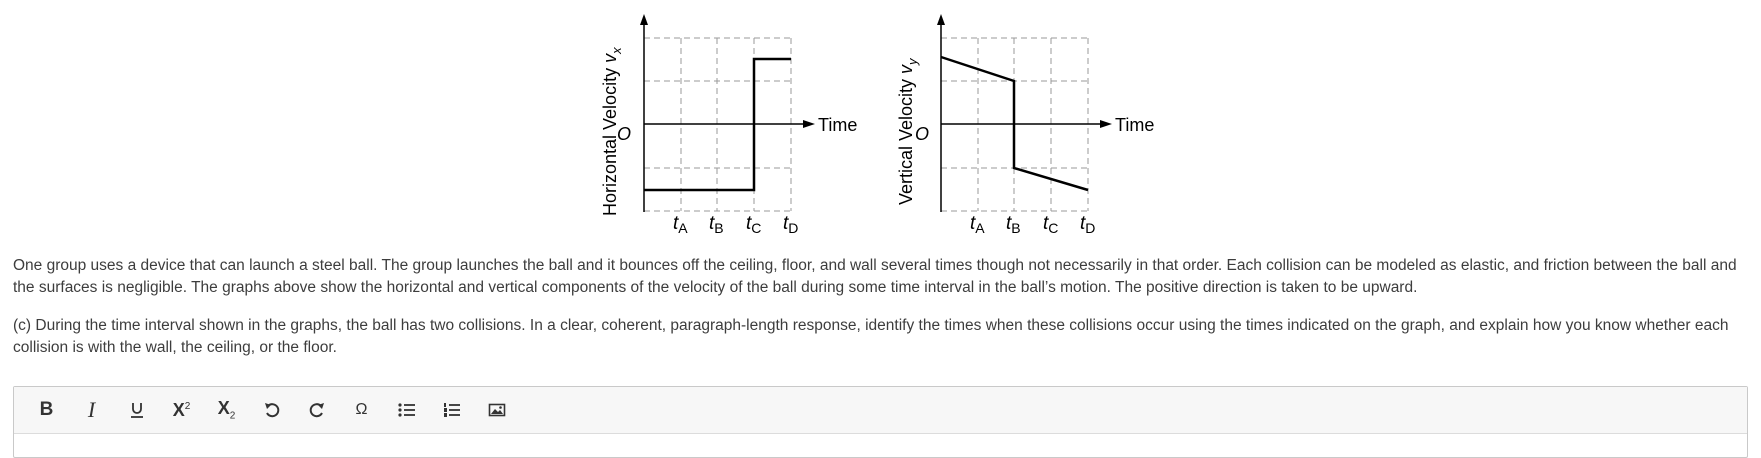 The image size is (1761, 458). I want to click on vertical-velocity-graph: Vertical Velocity vy O Time tA tB tC tD, so click(1025, 125).